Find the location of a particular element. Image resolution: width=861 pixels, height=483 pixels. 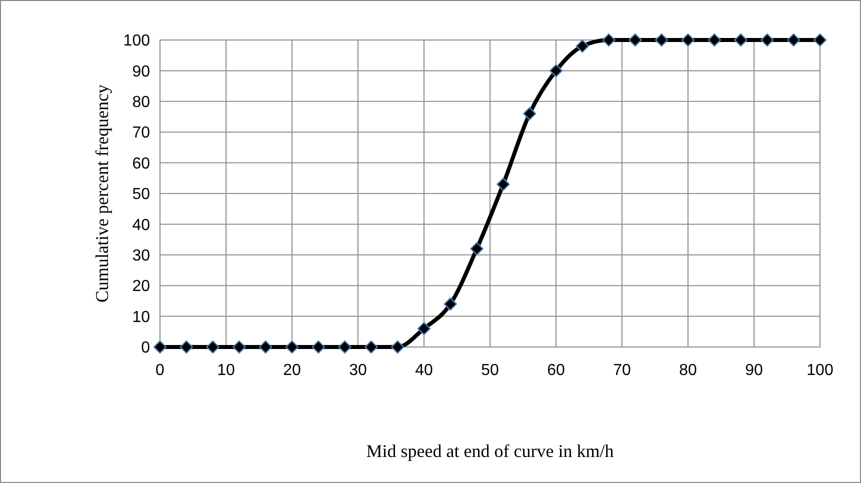

x-tick-label: 20 is located at coordinates (292, 370).